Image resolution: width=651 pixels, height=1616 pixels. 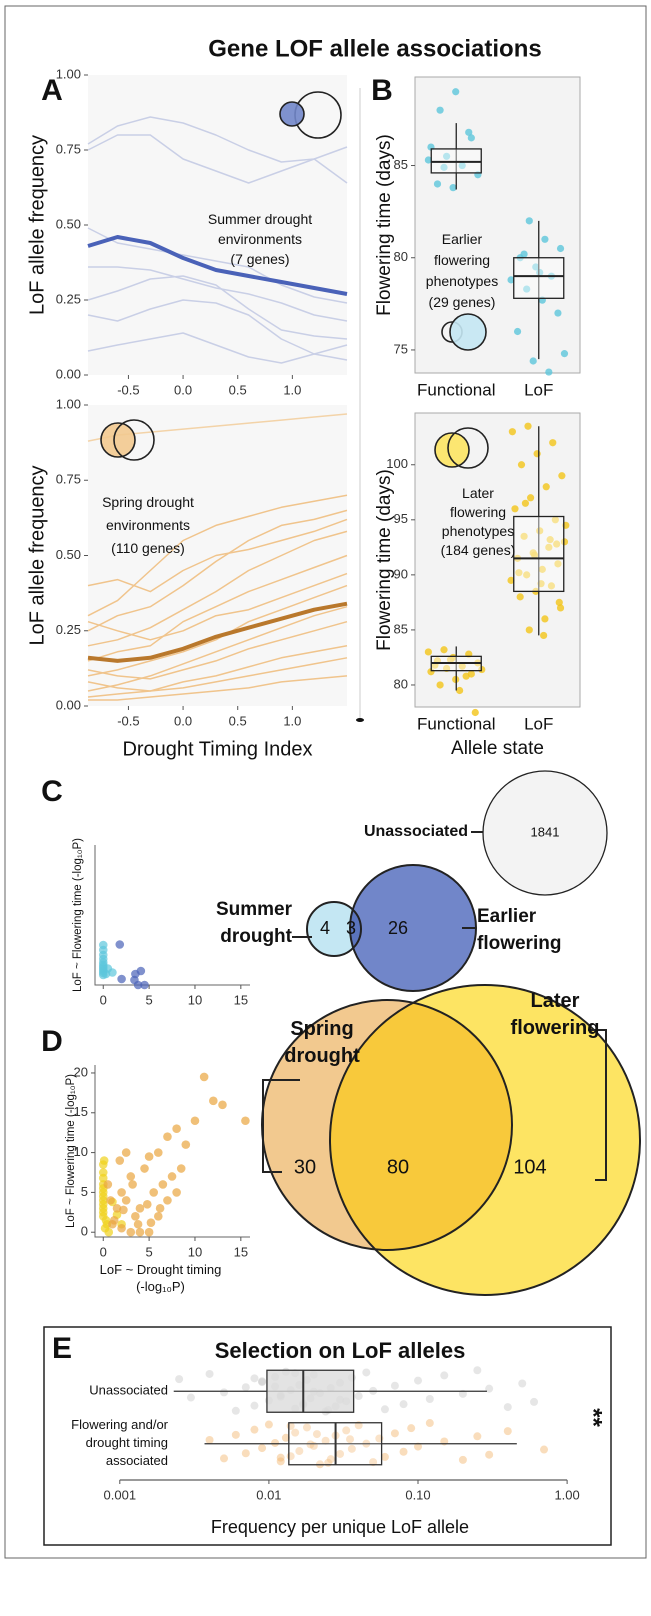 What do you see at coordinates (128, 389) in the screenshot?
I see `x-tick-label: -0.5` at bounding box center [128, 389].